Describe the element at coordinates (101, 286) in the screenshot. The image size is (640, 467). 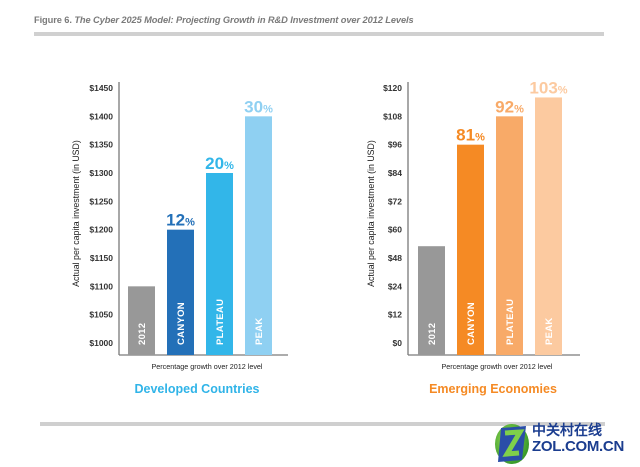
I see `y-tick-label: $1100` at that location.